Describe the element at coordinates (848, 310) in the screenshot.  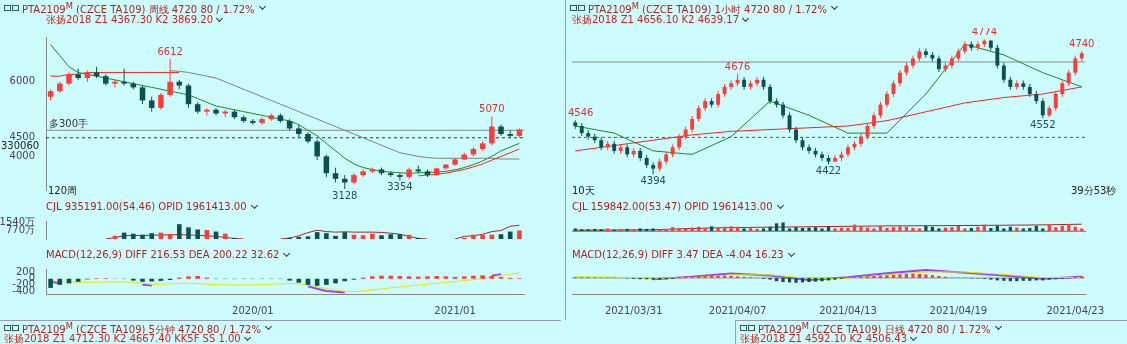
I see `x-tick-label: 2021/04/13` at that location.